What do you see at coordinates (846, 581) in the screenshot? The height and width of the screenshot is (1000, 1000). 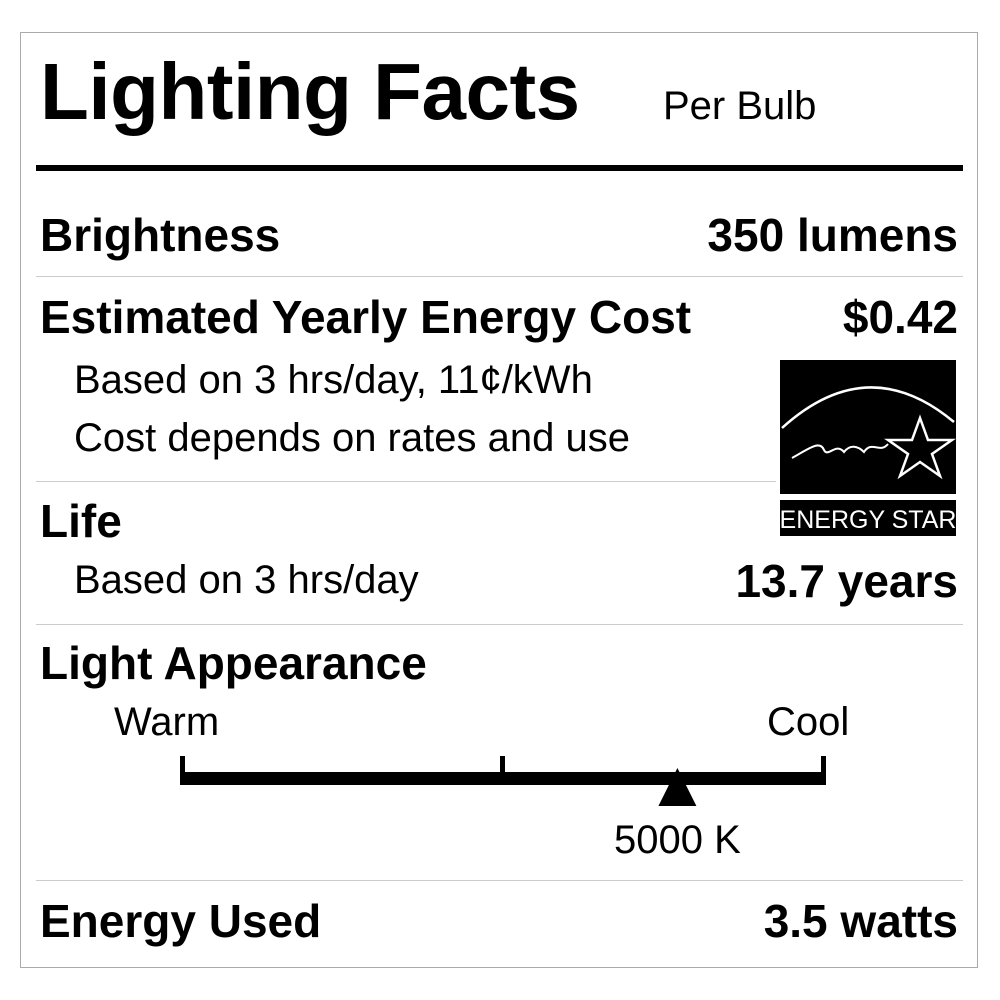 I see `life-value: 13.7 years` at bounding box center [846, 581].